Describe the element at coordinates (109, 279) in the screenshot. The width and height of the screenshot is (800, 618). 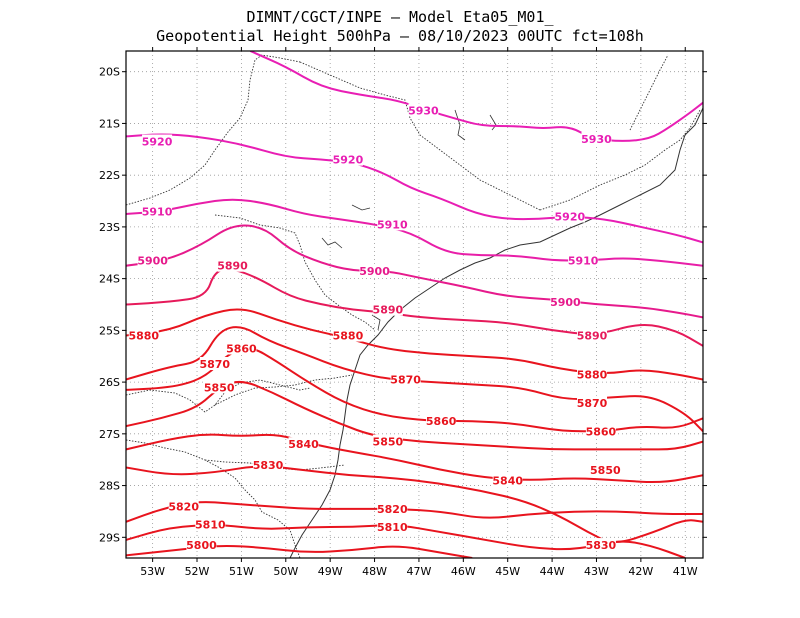
I see `lat-tick-label: 24S` at that location.